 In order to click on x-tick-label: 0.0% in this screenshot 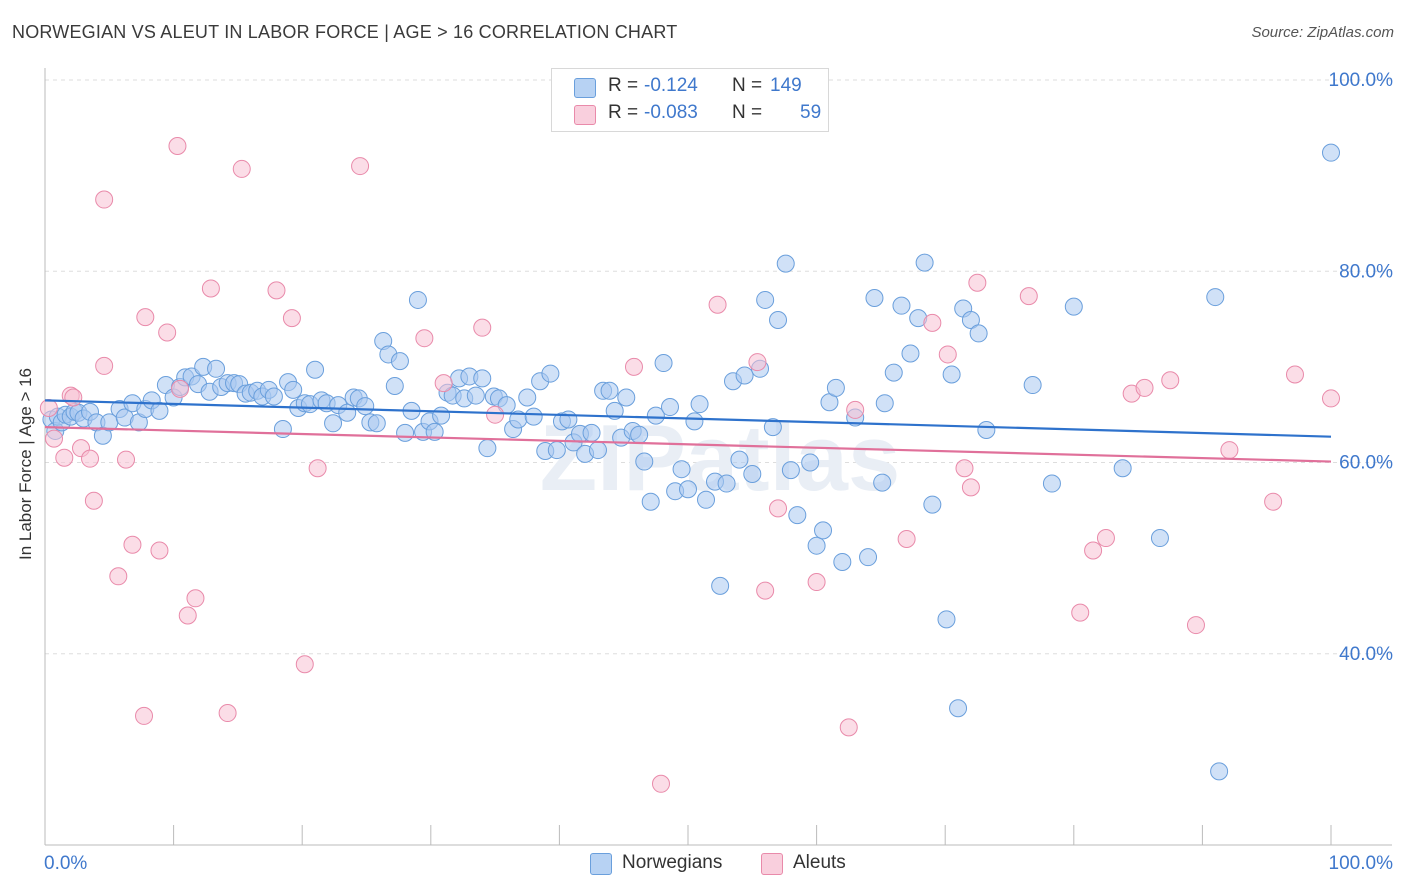, I will do `click(65, 863)`.